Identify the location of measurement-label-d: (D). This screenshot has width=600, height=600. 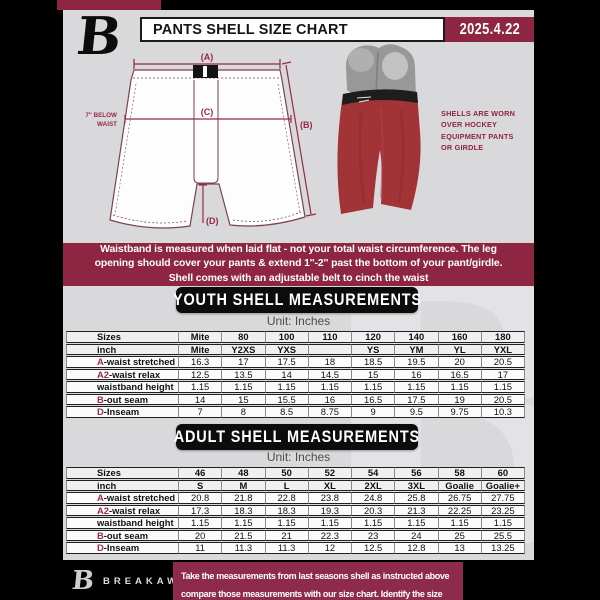
(212, 221).